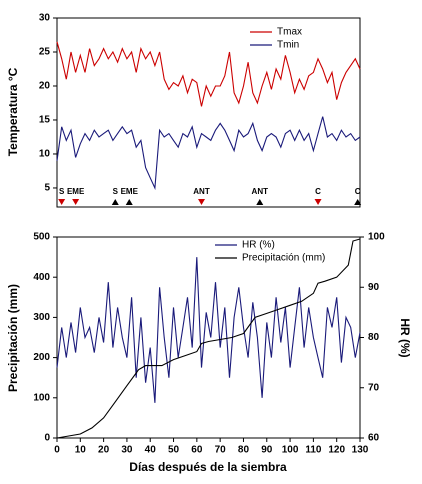 This screenshot has height=484, width=422. Describe the element at coordinates (41, 237) in the screenshot. I see `y-tick-label: 500` at that location.